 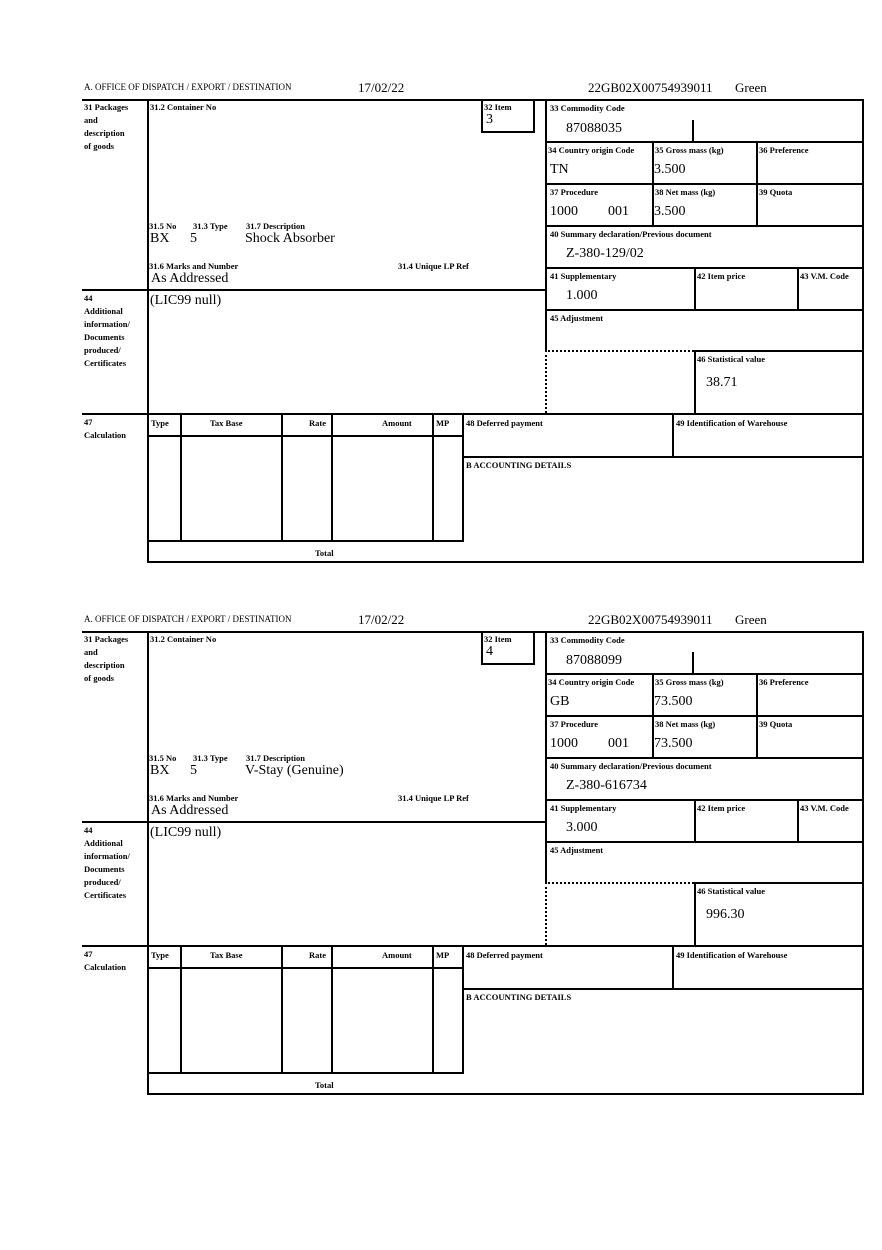 I want to click on unique-ref-label: 31.4 Unique LP Ref, so click(x=433, y=266).